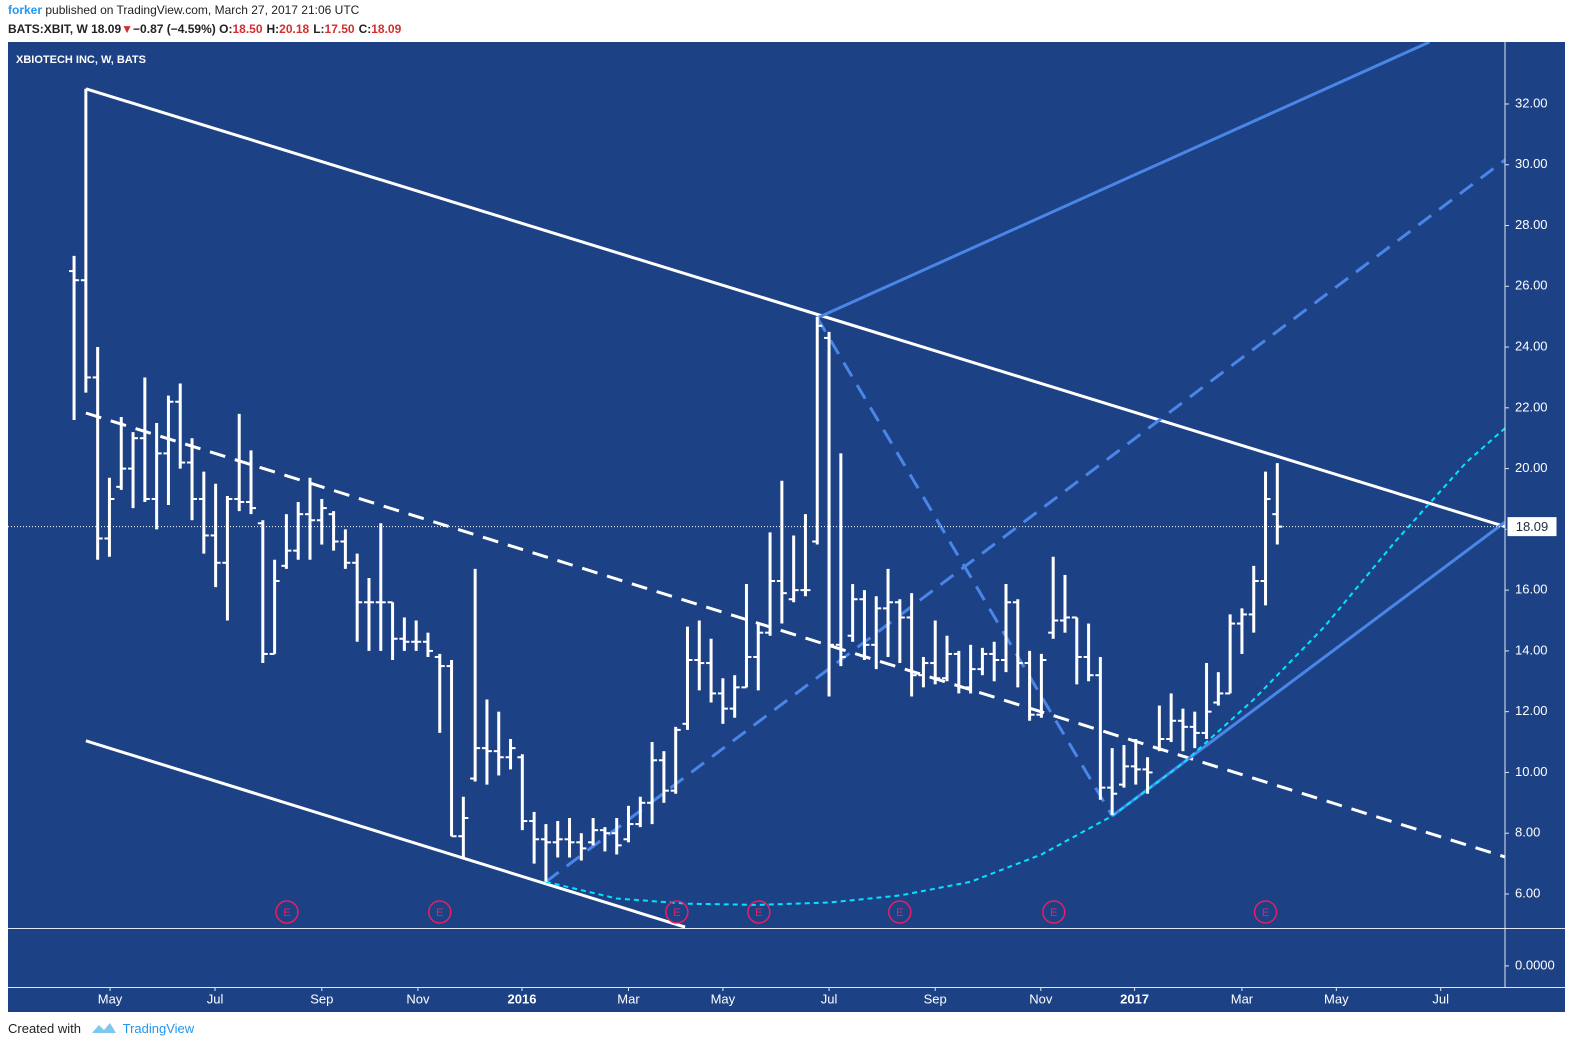  I want to click on y-tick-label: 14.00, so click(1531, 649).